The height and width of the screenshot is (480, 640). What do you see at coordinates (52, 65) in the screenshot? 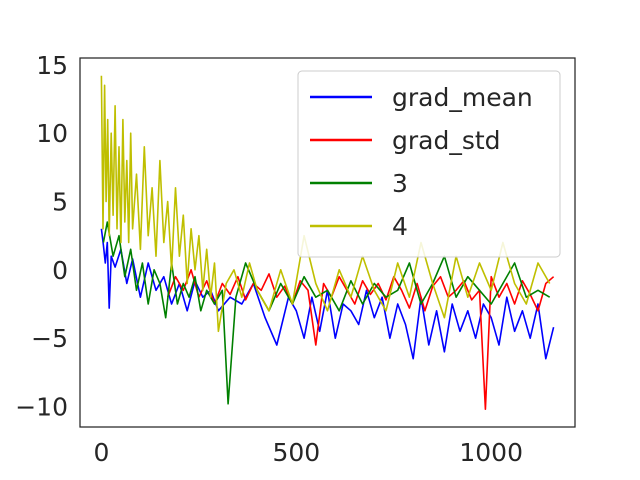
I see `y-tick-label: 15` at bounding box center [52, 65].